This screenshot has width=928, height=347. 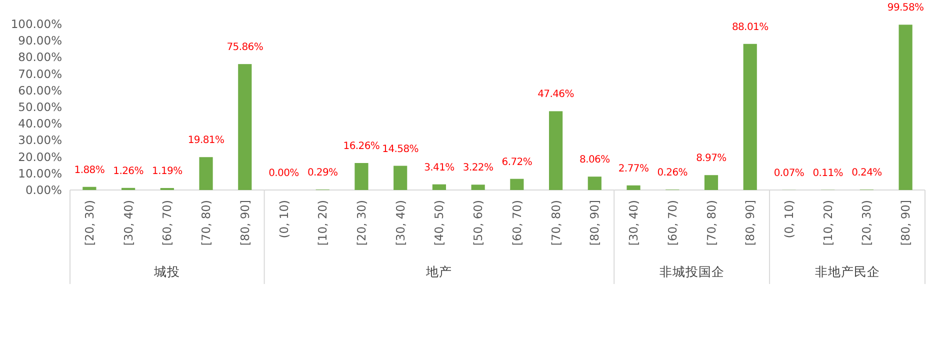 I want to click on data-label: 0.29%, so click(x=322, y=173).